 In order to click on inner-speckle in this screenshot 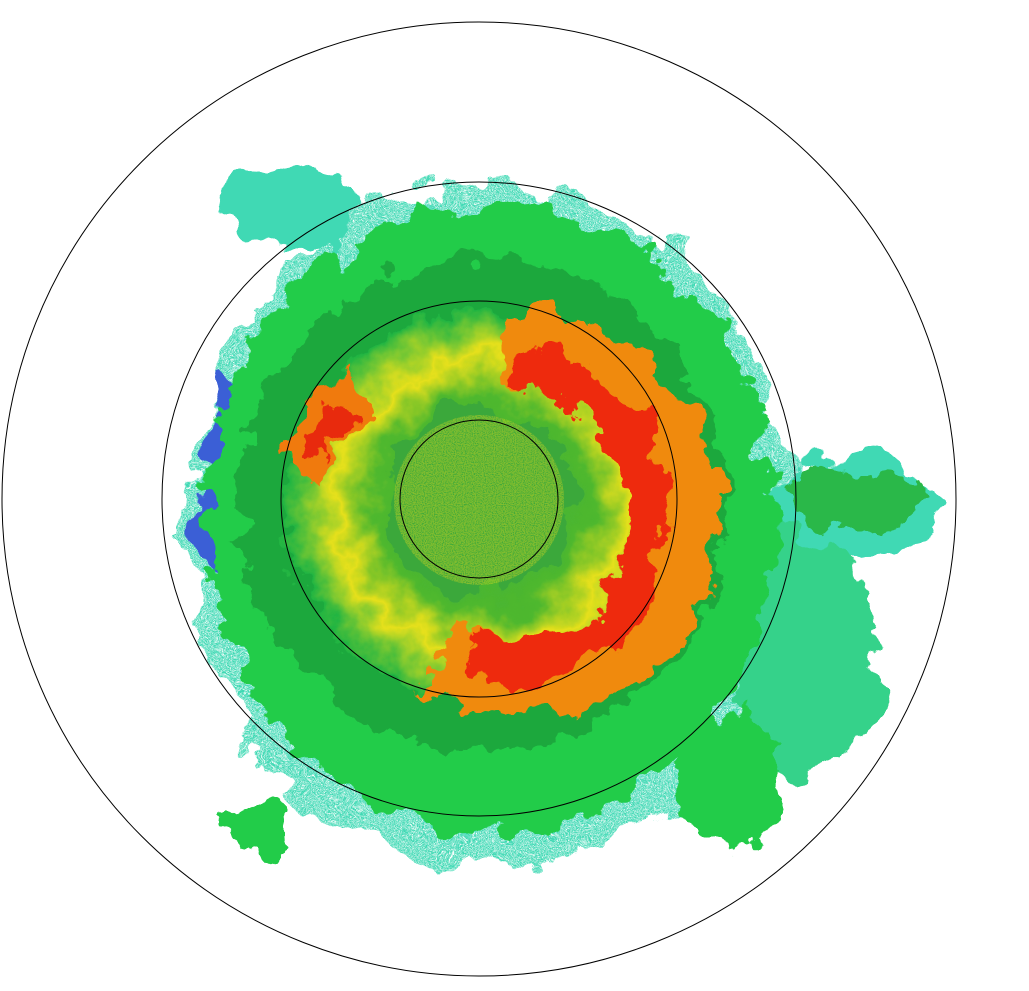, I will do `click(479, 500)`.